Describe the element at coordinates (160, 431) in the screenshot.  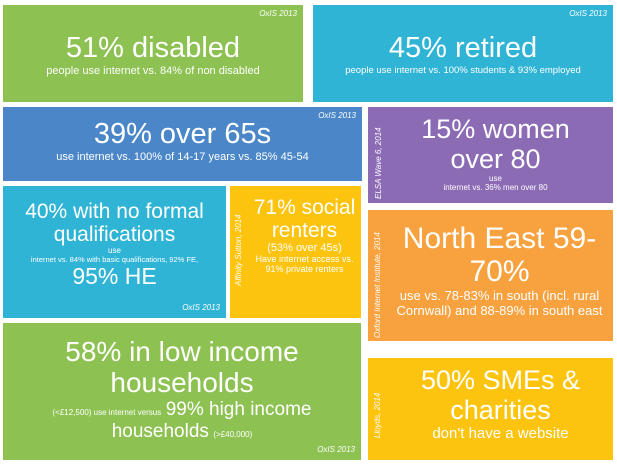
I see `headline: households` at that location.